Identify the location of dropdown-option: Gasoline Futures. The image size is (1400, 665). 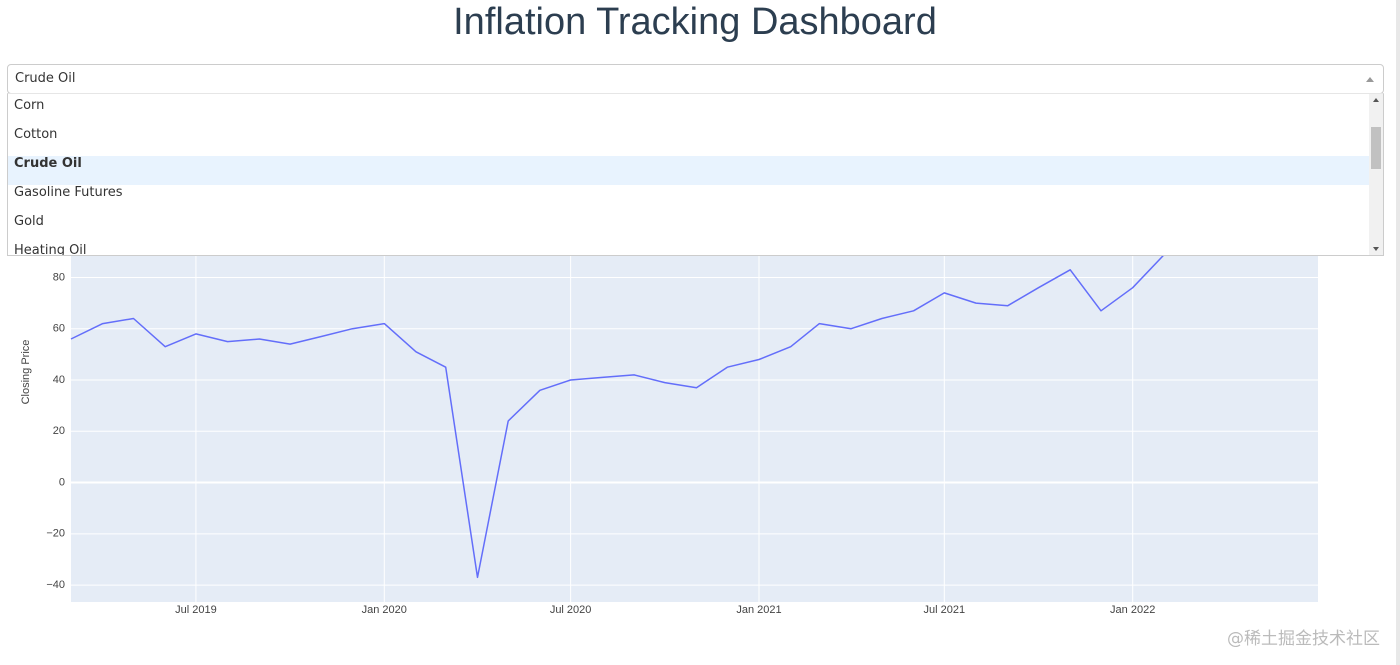
(68, 192).